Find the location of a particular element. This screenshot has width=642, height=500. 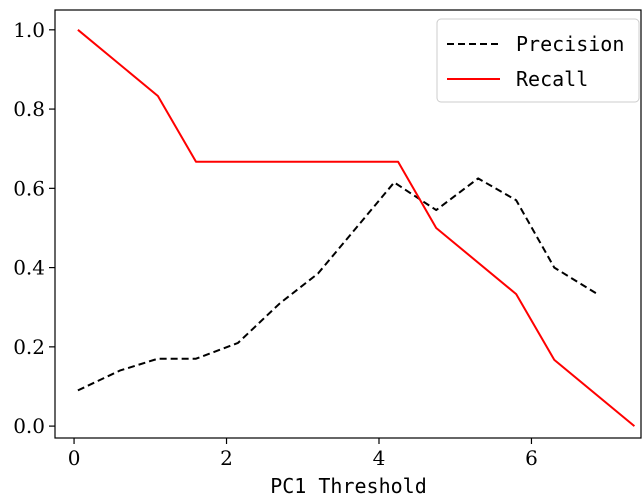

x-tick-label: 0 is located at coordinates (74, 458).